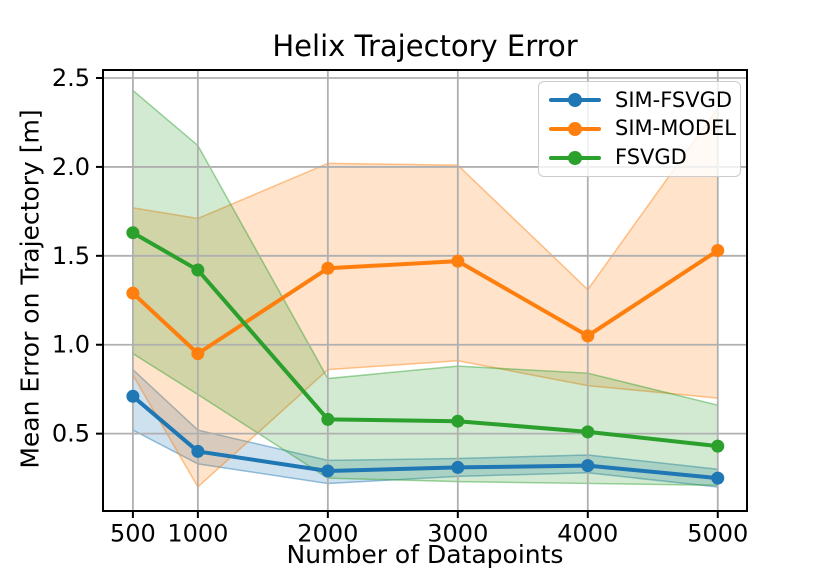 The width and height of the screenshot is (830, 574). I want to click on legend-item-sim-model: SIM-MODEL, so click(642, 128).